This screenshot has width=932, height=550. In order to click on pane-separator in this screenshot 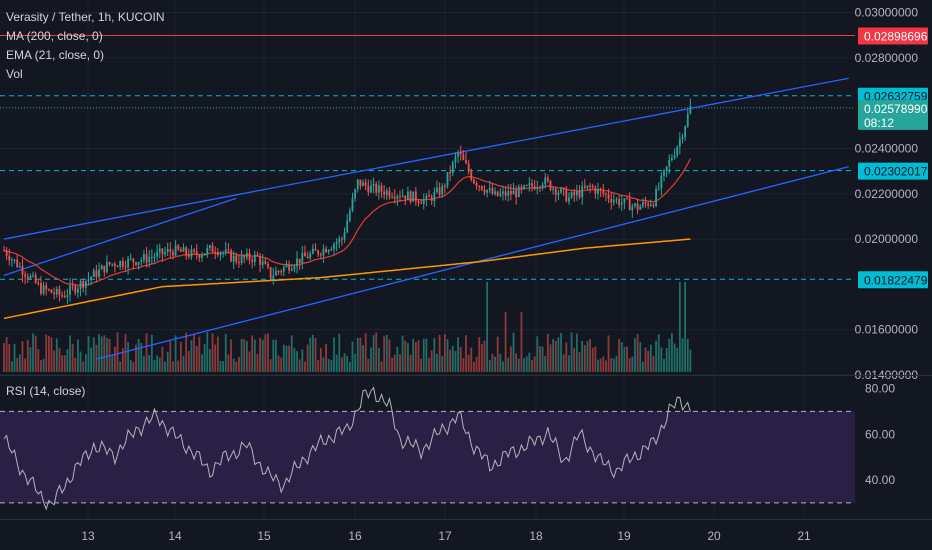, I will do `click(466, 375)`.